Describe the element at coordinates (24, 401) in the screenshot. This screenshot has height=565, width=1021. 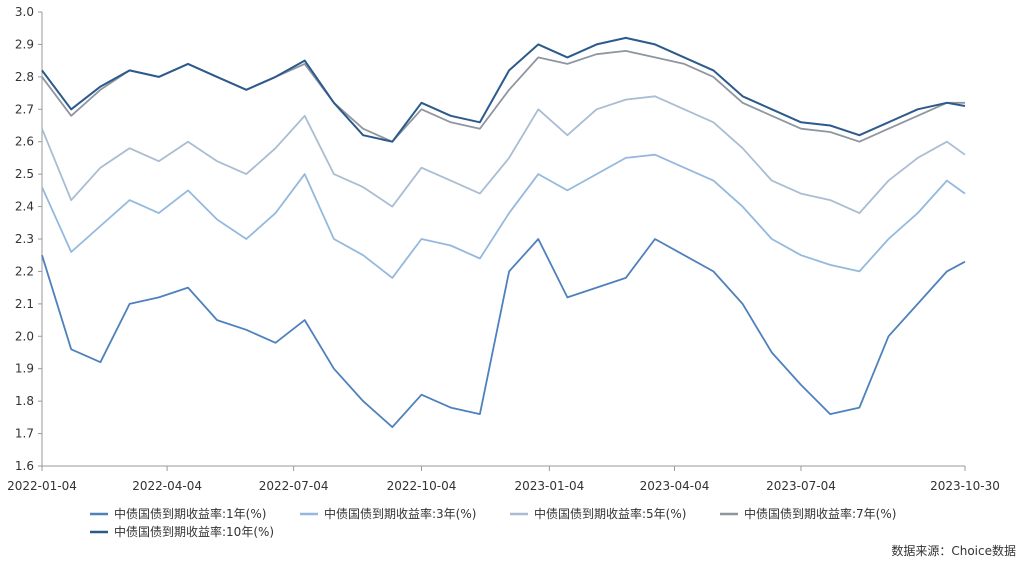
I see `y-tick-label: 1.8` at that location.